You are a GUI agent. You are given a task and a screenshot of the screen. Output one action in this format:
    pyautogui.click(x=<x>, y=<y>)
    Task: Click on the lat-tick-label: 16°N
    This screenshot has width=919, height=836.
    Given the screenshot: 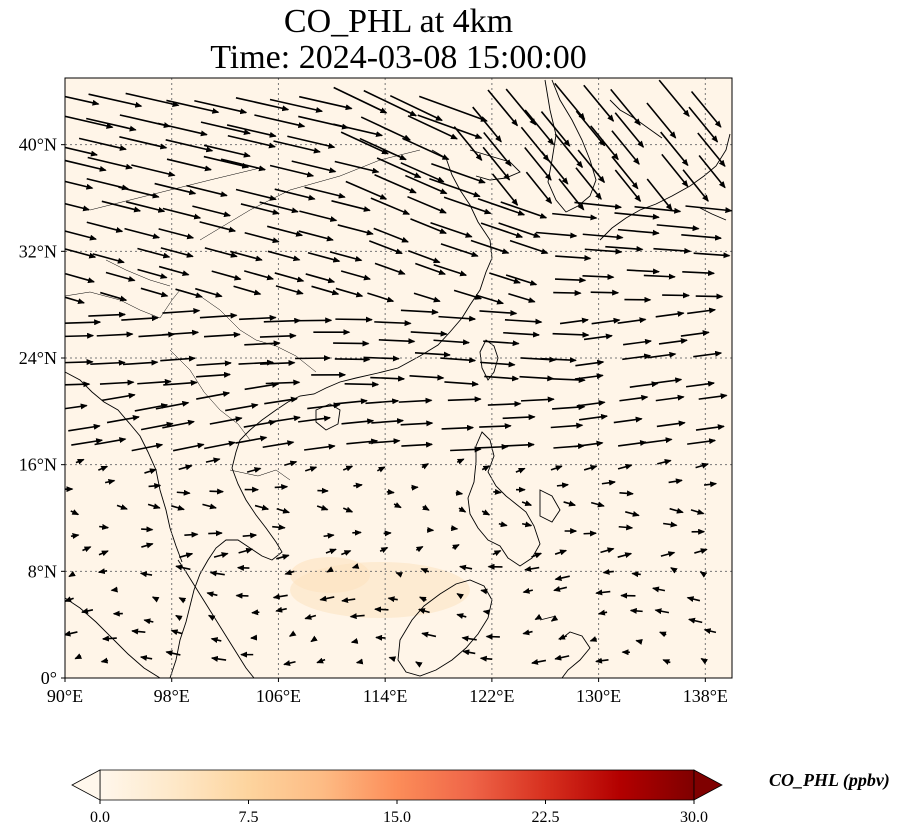 What is the action you would take?
    pyautogui.click(x=38, y=465)
    